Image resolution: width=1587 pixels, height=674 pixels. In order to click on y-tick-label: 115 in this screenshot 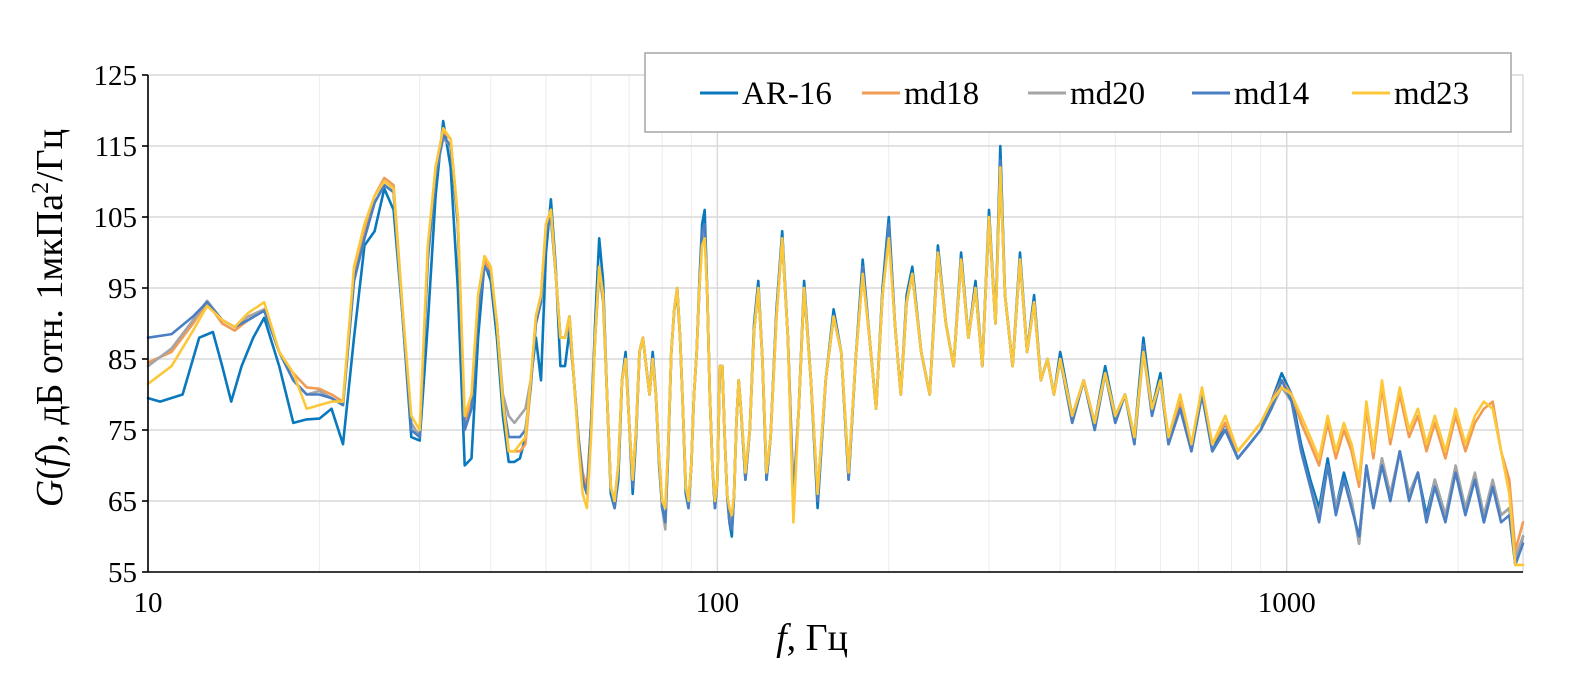, I will do `click(116, 147)`.